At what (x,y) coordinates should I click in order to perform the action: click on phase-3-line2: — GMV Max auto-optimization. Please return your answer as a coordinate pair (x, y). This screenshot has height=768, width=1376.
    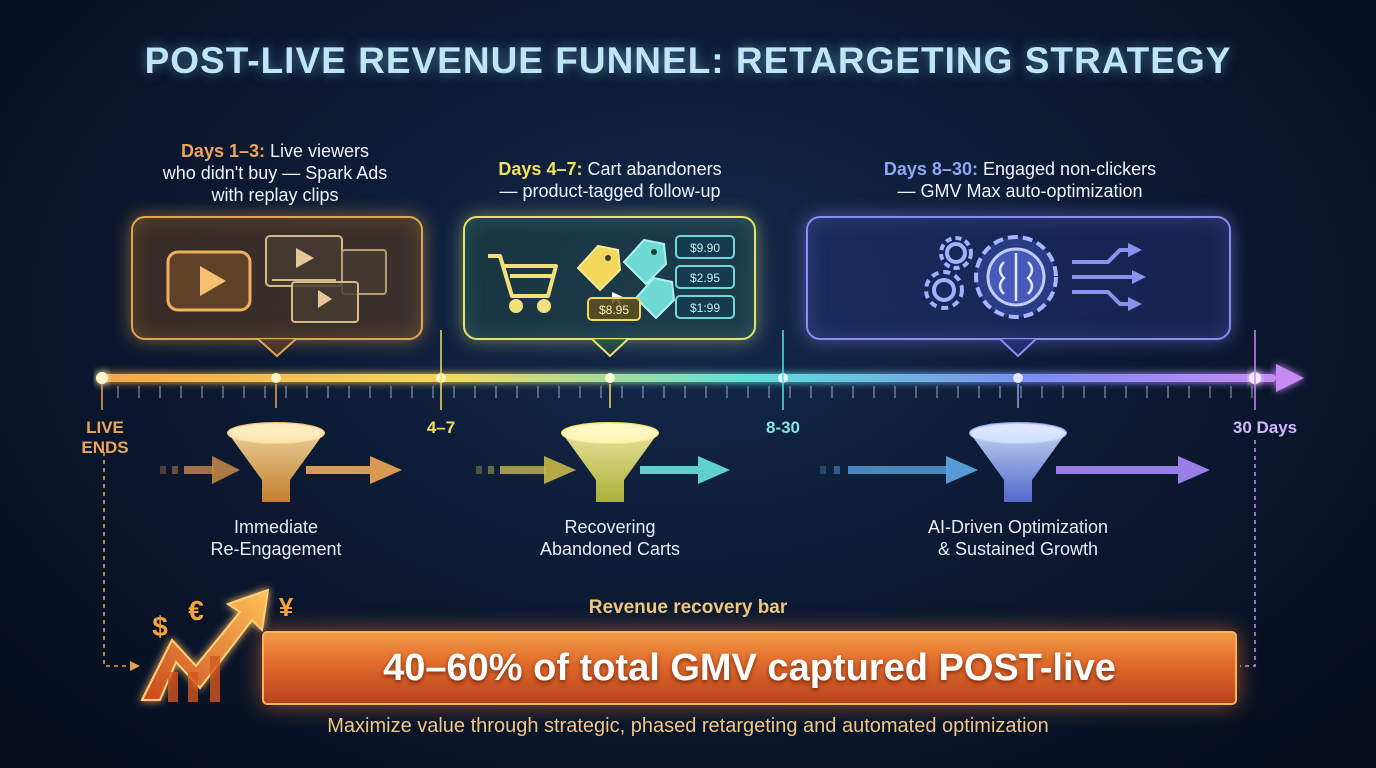
    Looking at the image, I should click on (1020, 191).